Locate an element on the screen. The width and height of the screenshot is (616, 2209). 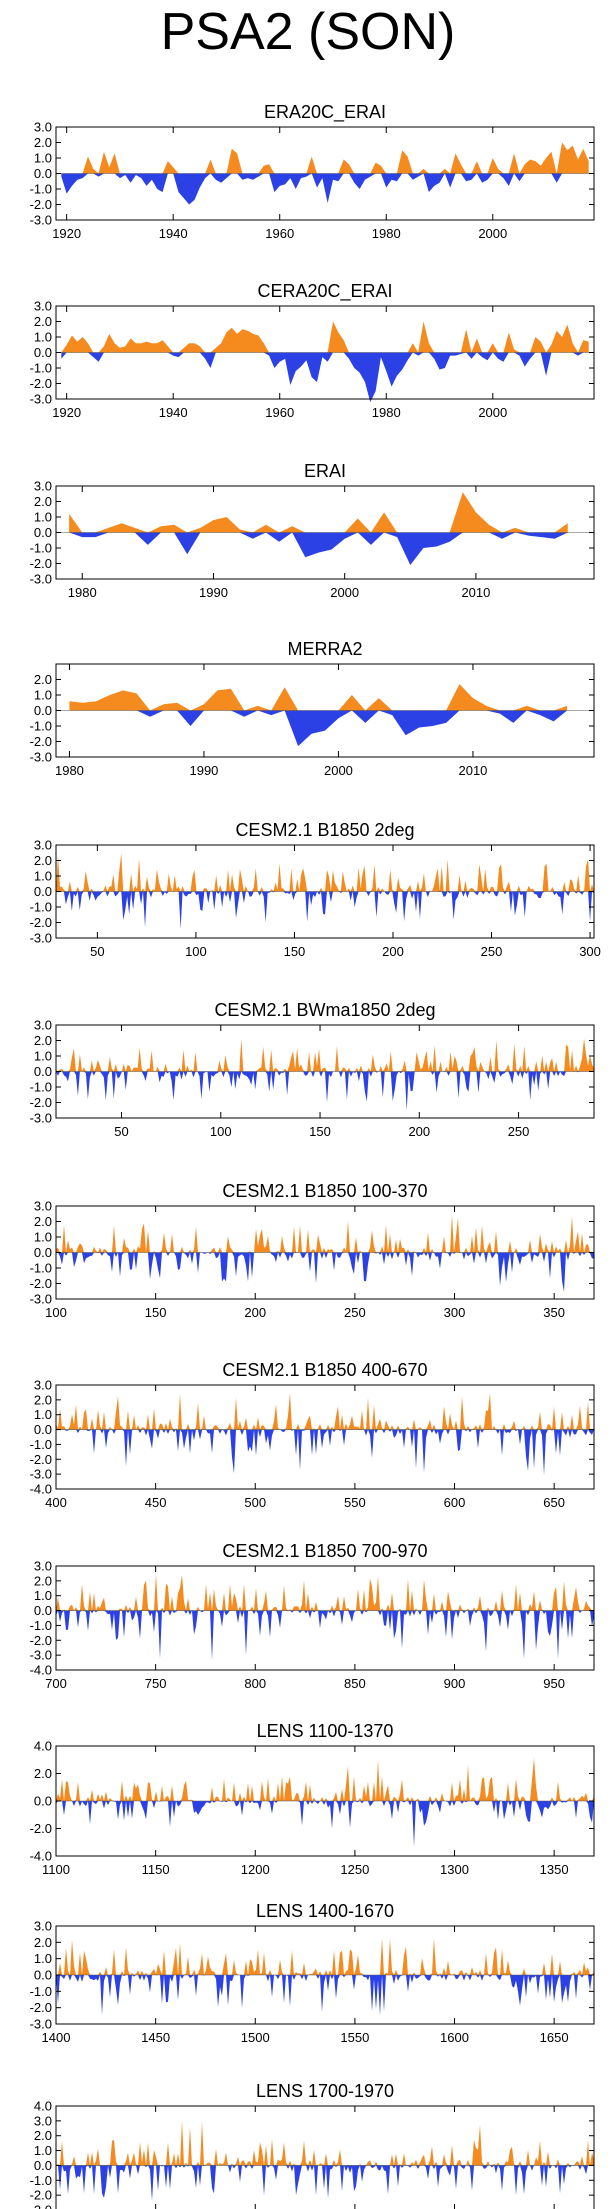
x-tick-label: 450 is located at coordinates (156, 1502).